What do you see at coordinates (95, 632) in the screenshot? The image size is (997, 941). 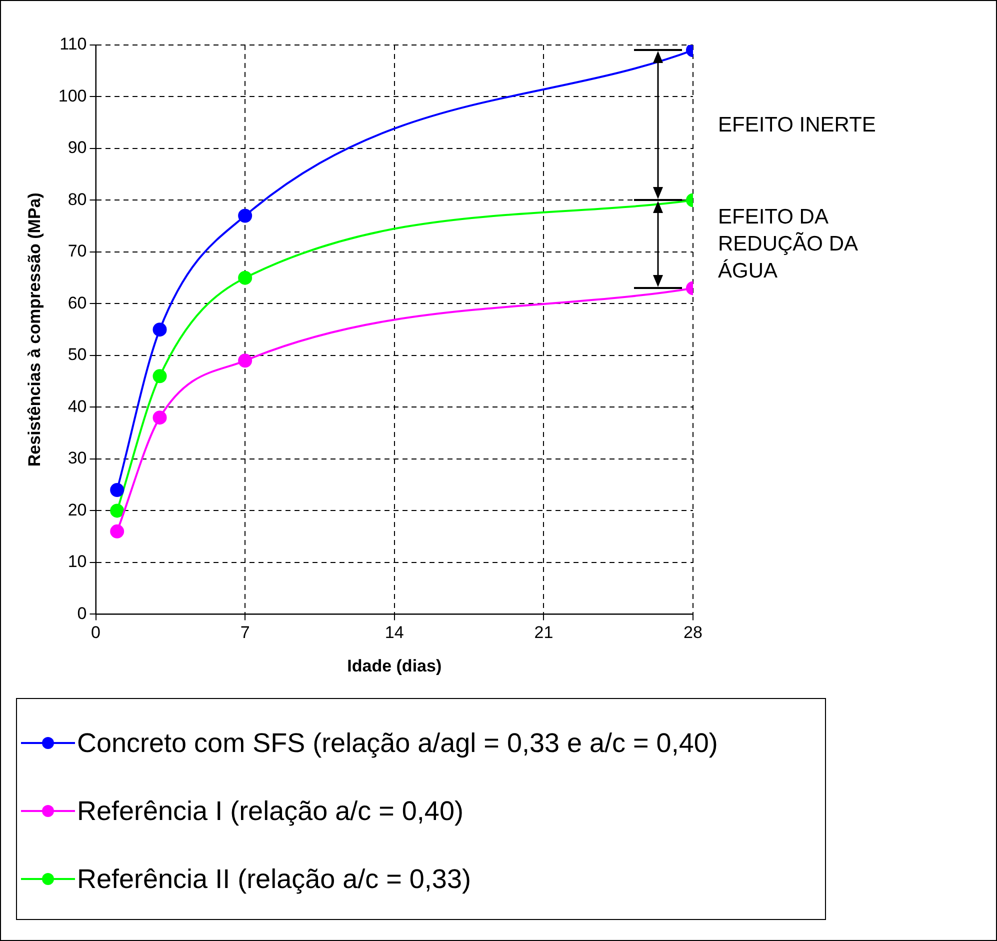 I see `x-tick-label: 0` at bounding box center [95, 632].